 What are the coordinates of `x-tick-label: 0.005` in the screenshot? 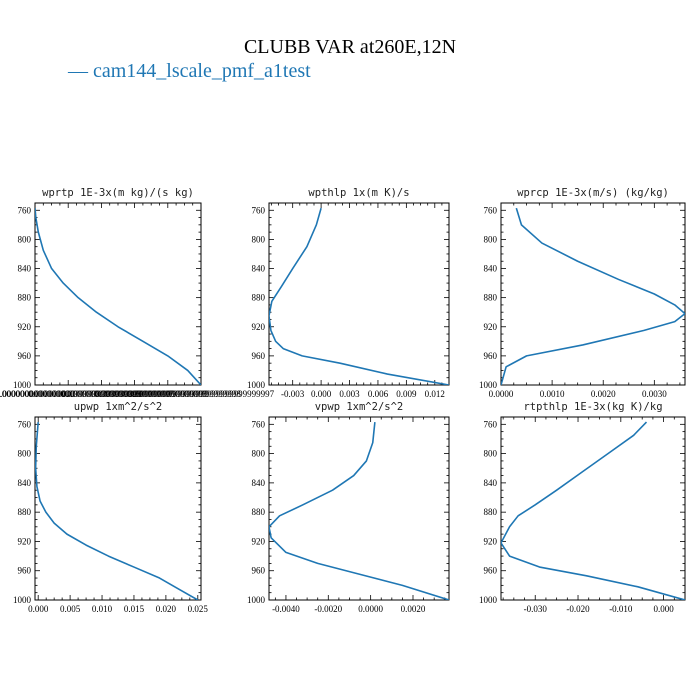 It's located at (70, 609).